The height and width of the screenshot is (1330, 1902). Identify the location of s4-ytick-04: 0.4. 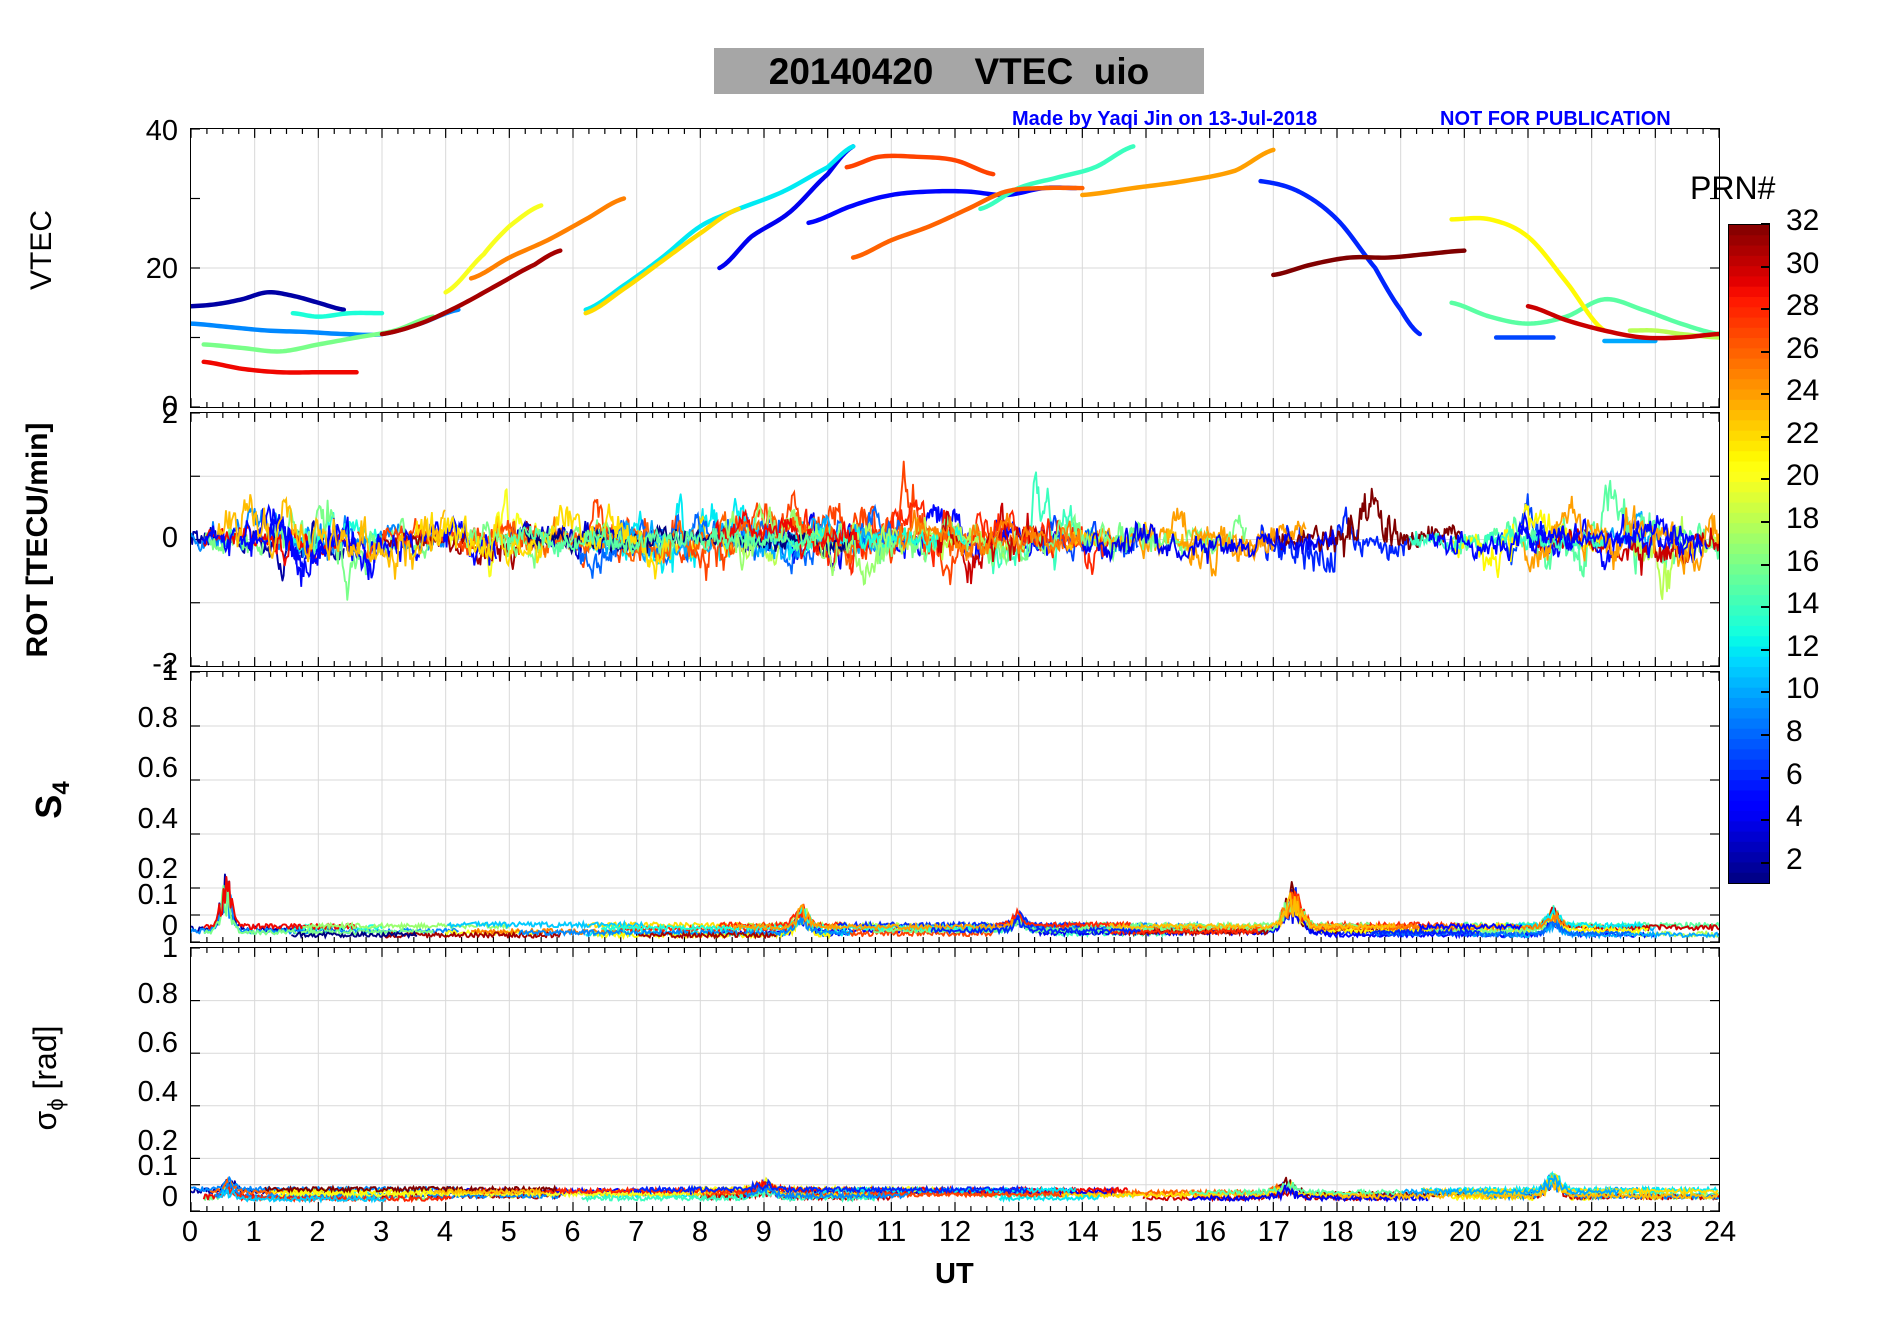
(157, 819).